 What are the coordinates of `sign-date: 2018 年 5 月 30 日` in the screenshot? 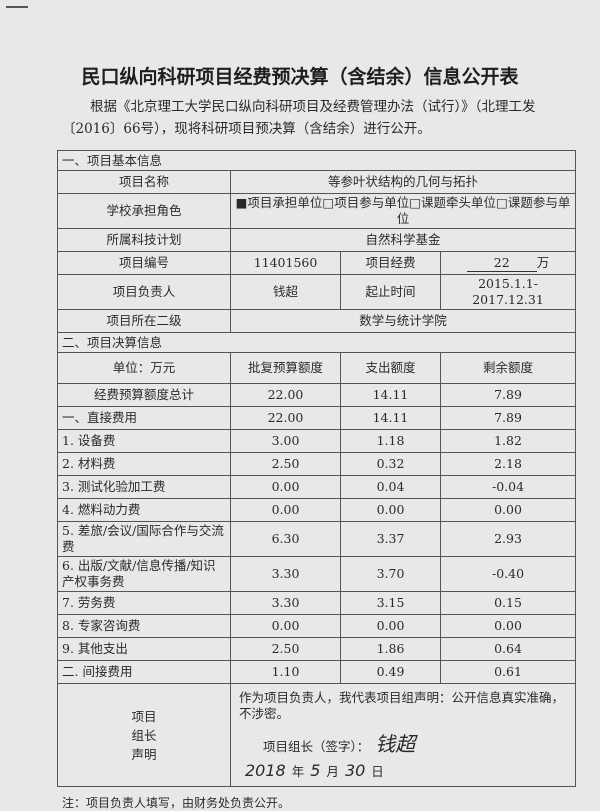 It's located at (314, 770).